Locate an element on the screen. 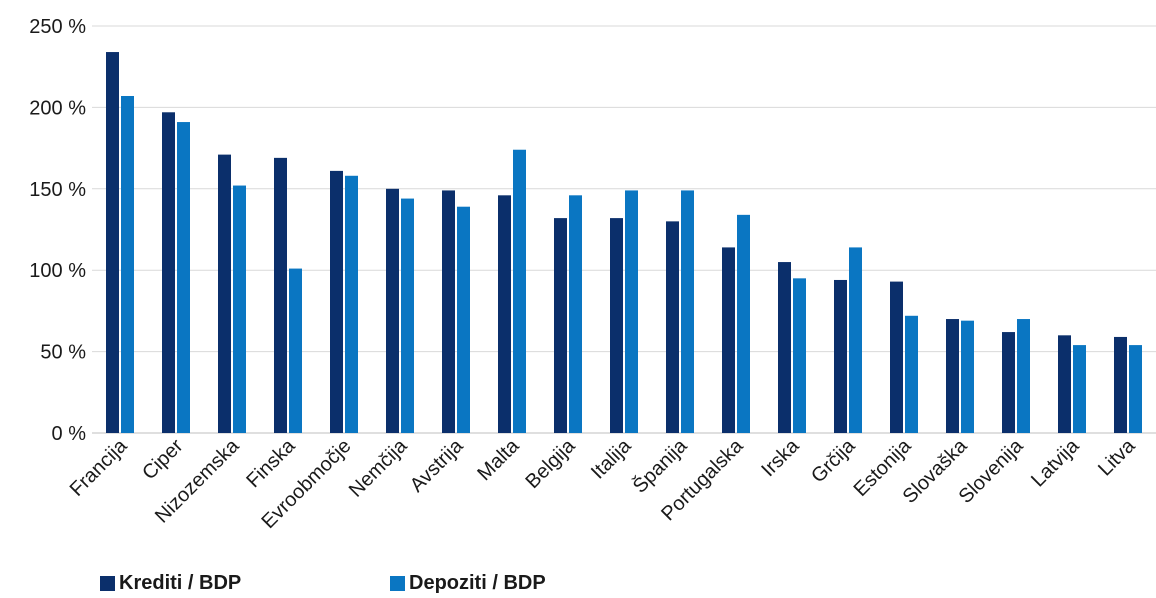 The height and width of the screenshot is (598, 1156). legend: Krediti / BDP Depoziti / BDP is located at coordinates (390, 583).